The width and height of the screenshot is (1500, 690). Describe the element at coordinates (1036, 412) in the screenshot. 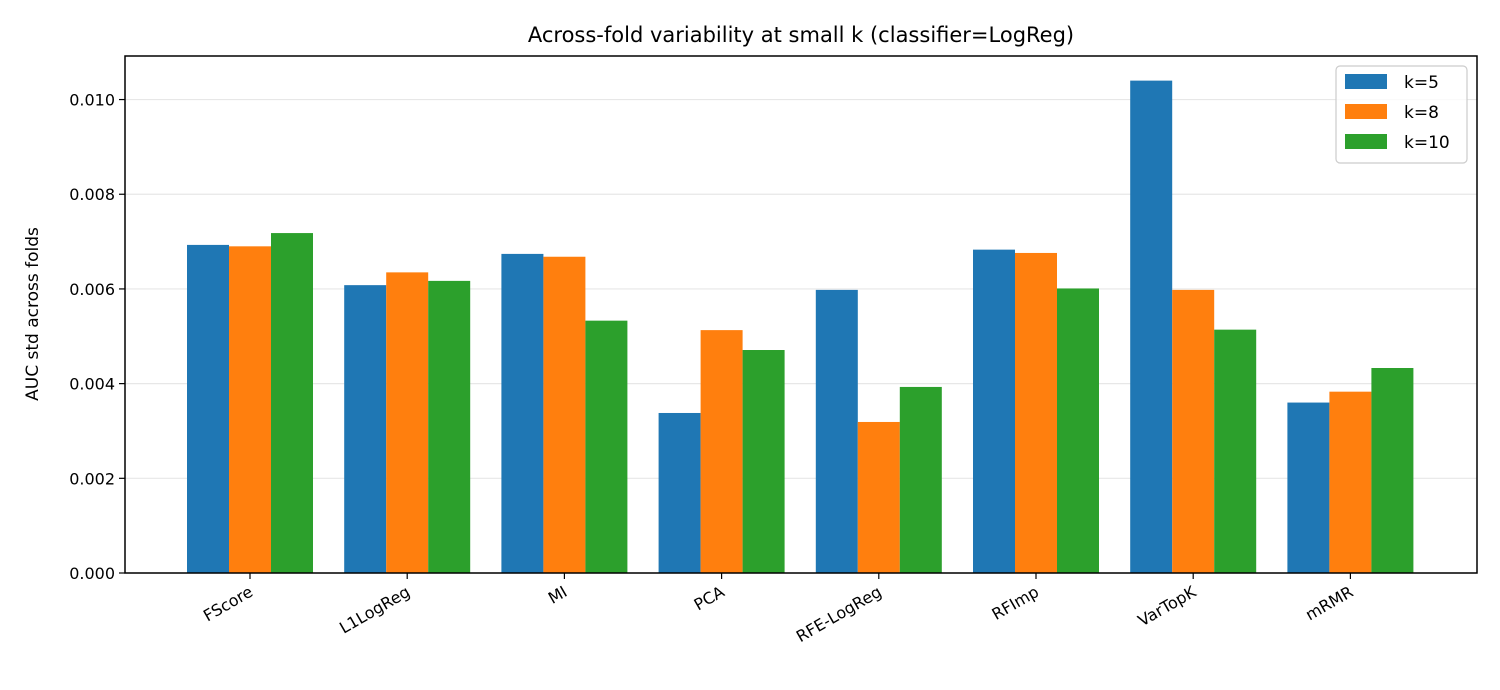

I see `bar-rfimp-k8` at that location.